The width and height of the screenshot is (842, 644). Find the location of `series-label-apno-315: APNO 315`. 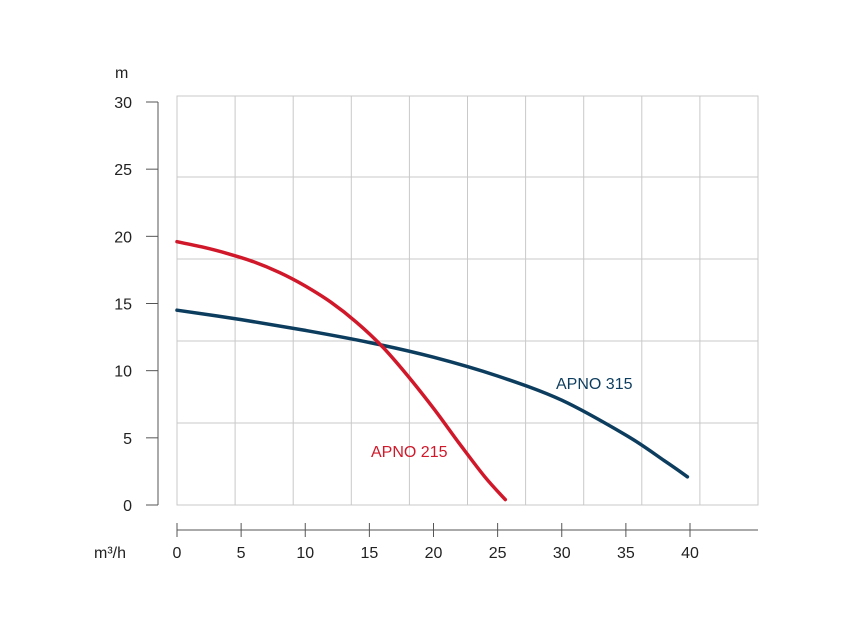

series-label-apno-315: APNO 315 is located at coordinates (594, 384).